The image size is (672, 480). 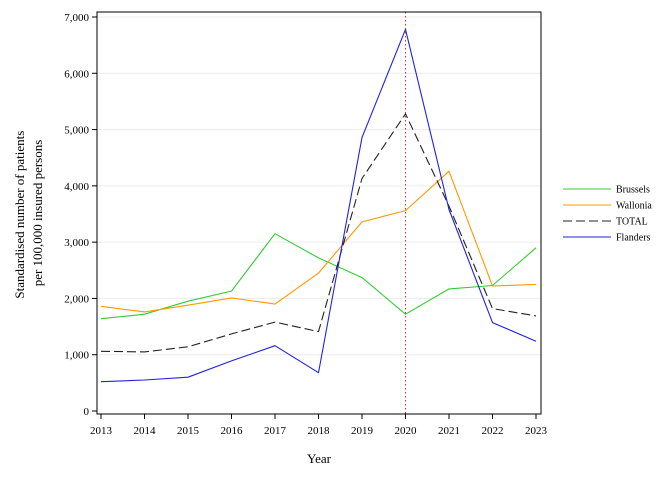 I want to click on x-tick-label: 2016, so click(x=232, y=431).